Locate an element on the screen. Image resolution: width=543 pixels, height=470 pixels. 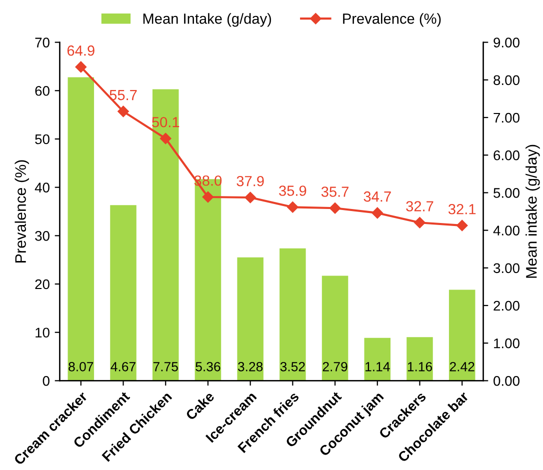
y-tick-label: 70 is located at coordinates (42, 43).